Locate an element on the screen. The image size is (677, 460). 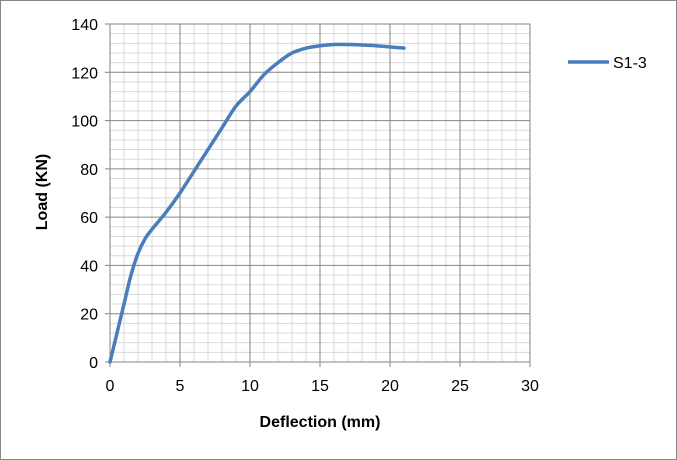
x-tick-label: 30 is located at coordinates (530, 386).